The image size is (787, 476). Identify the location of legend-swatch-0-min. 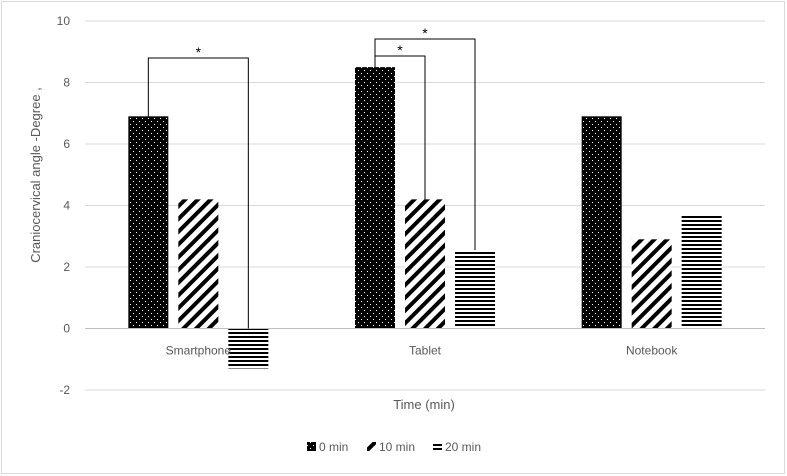
(311, 446).